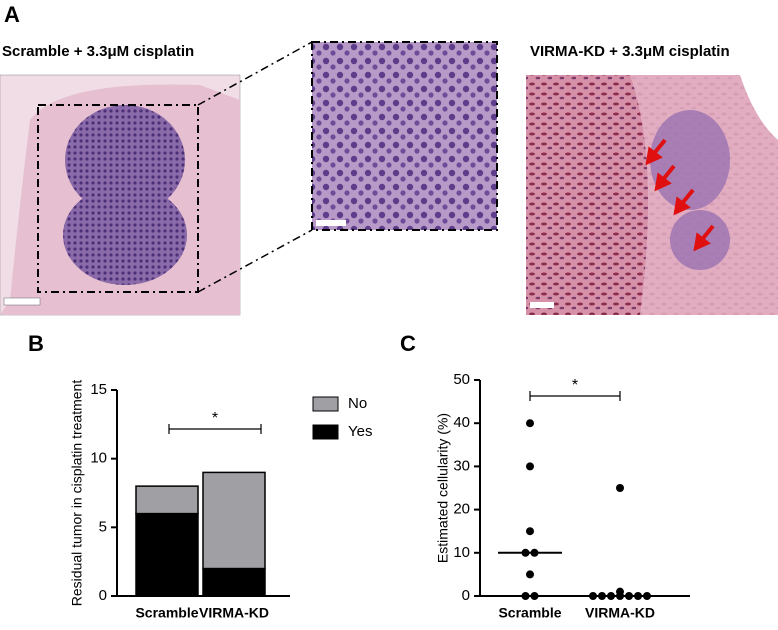 The height and width of the screenshot is (630, 778). Describe the element at coordinates (443, 488) in the screenshot. I see `y-axis-title: Estimated cellularity (%)` at that location.